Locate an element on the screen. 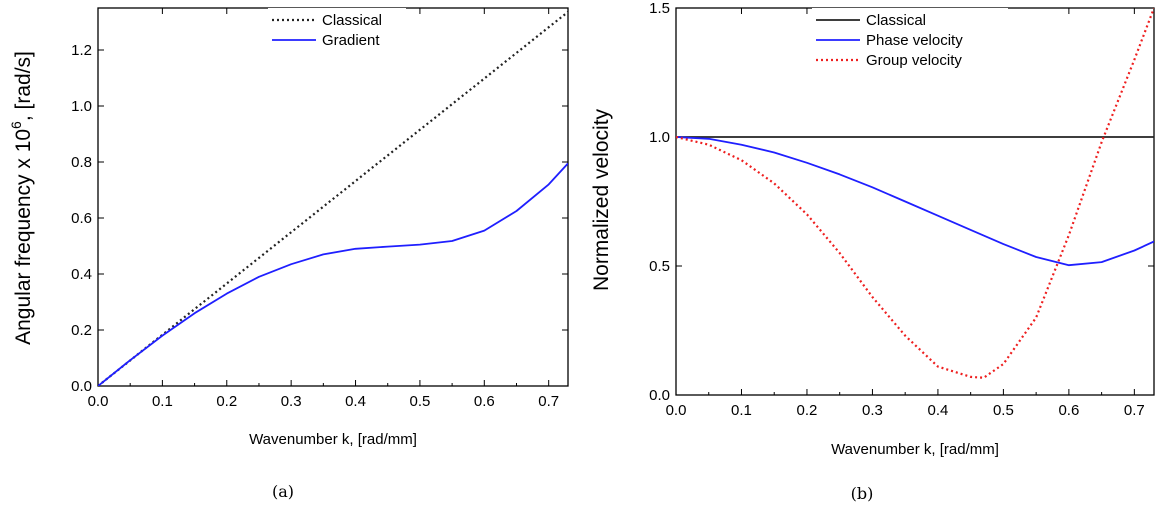  legend-entry: Gradient is located at coordinates (351, 40).